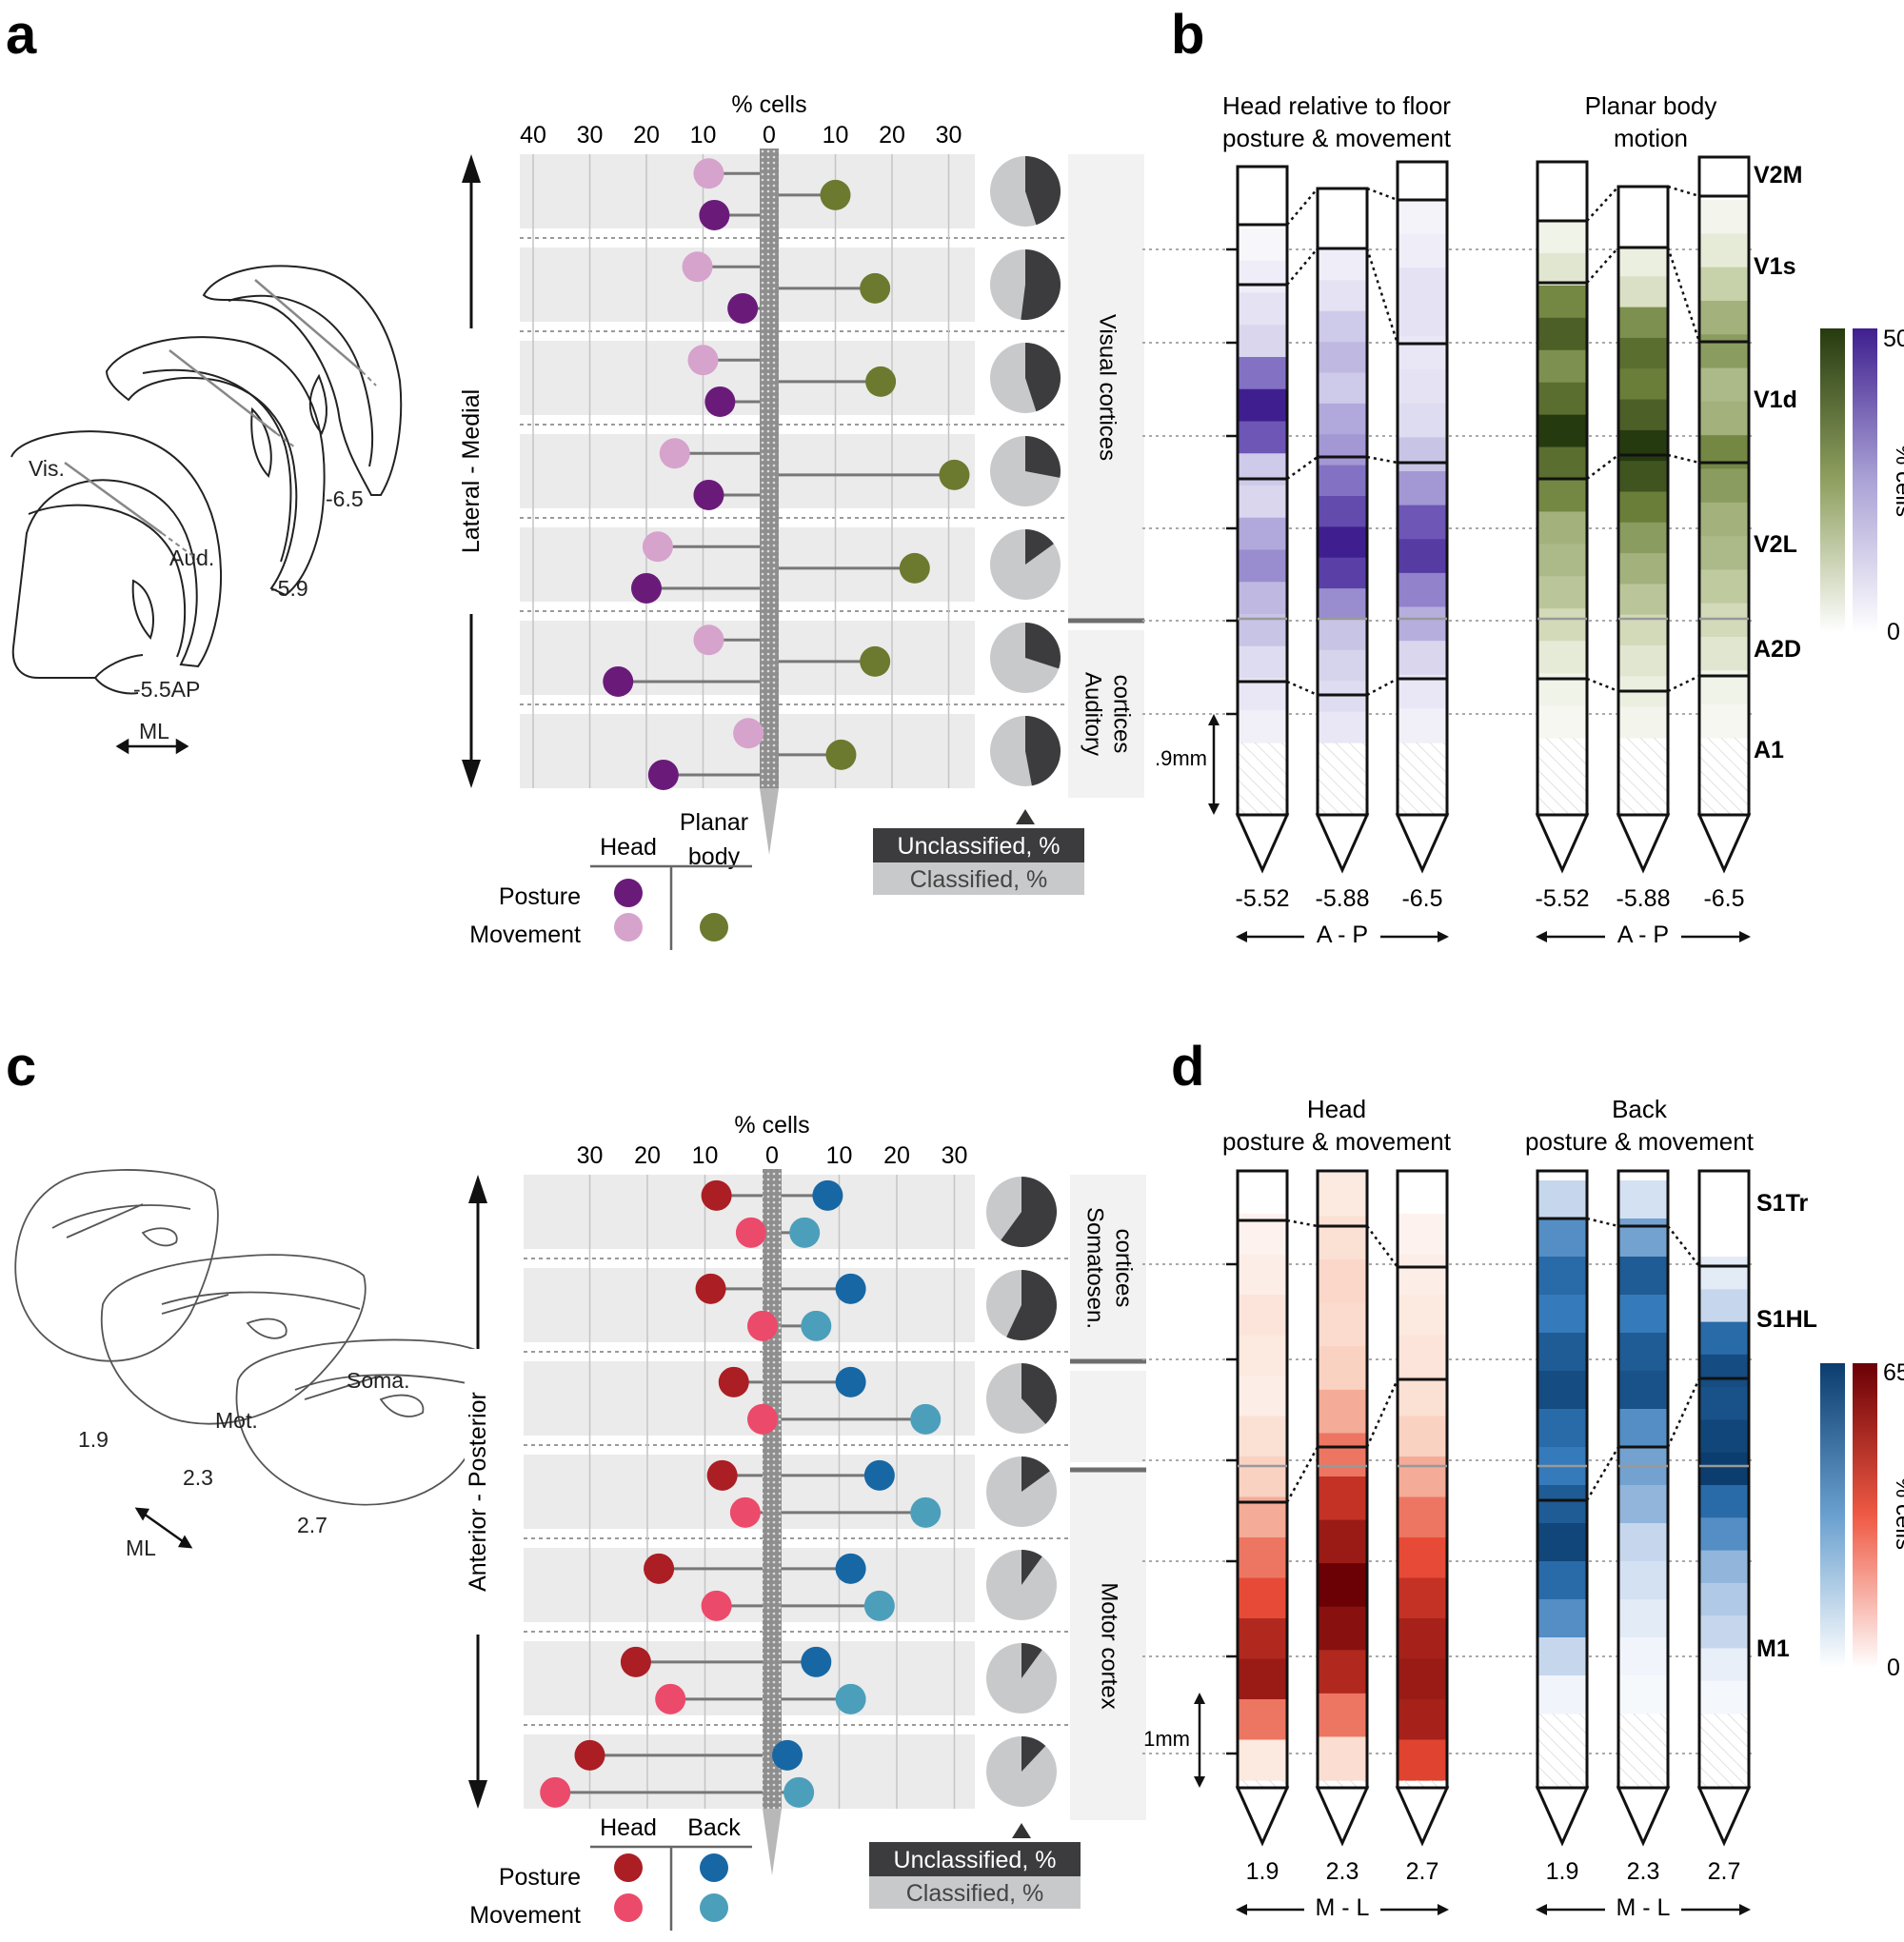 The image size is (1904, 1942). Describe the element at coordinates (1025, 816) in the screenshot. I see `pie-legend-pointer` at that location.